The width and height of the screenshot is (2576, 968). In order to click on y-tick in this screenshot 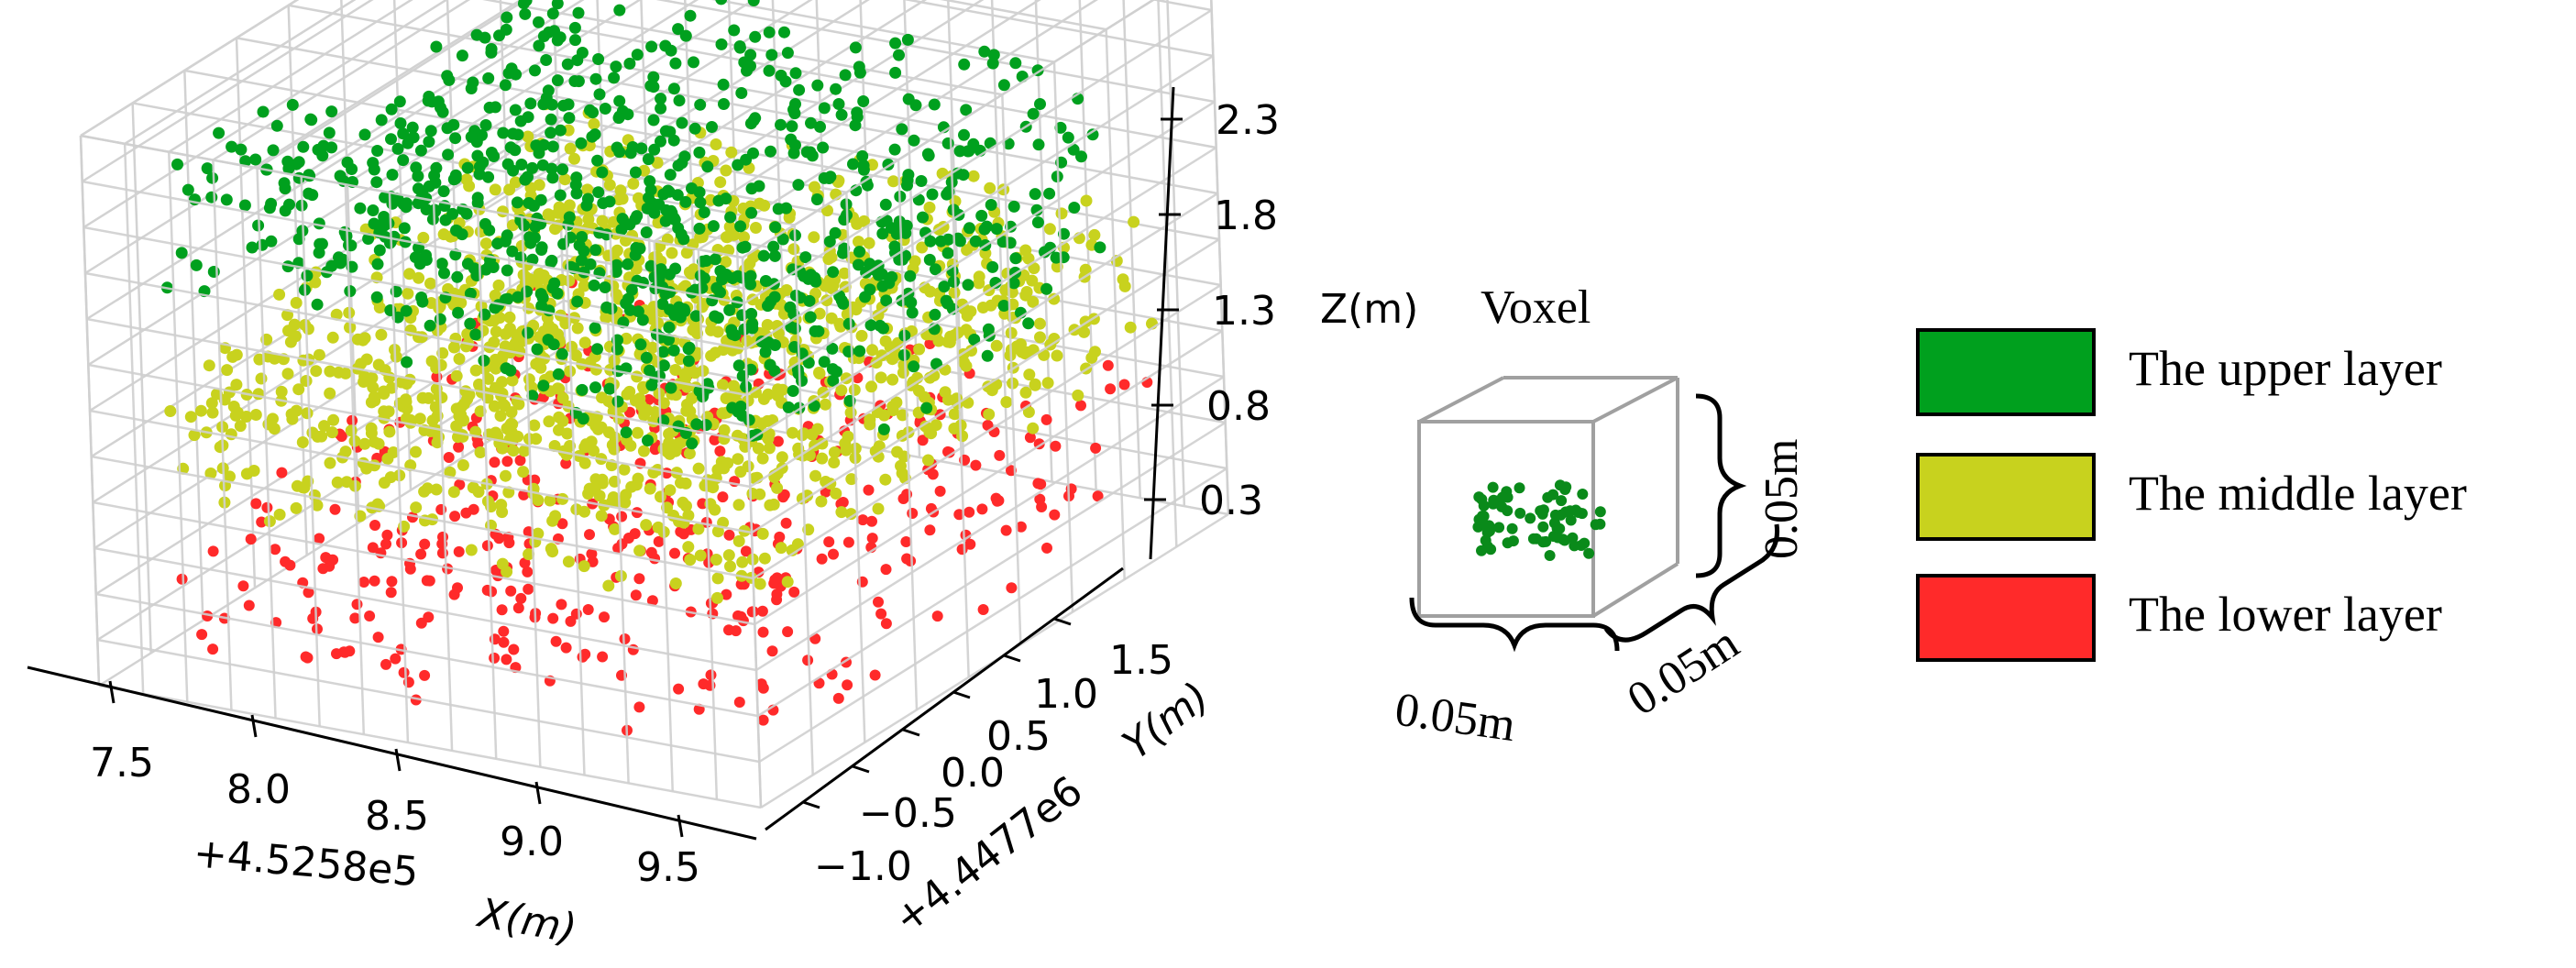, I will do `click(861, 769)`.